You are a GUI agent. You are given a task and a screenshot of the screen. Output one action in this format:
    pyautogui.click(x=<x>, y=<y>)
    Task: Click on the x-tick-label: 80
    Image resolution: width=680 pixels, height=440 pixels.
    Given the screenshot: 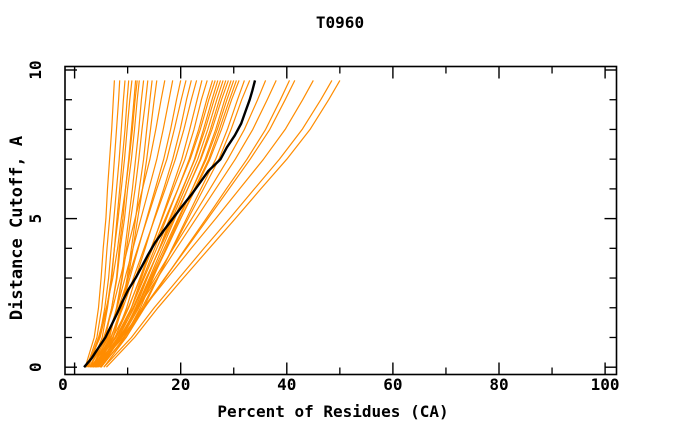 What is the action you would take?
    pyautogui.click(x=498, y=384)
    